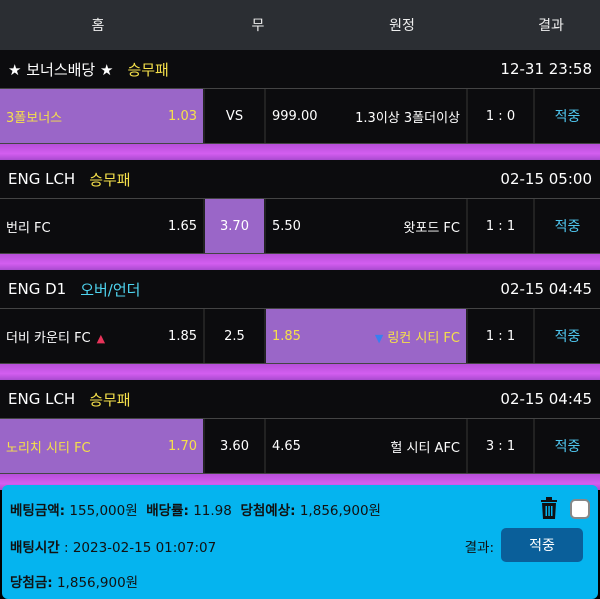 The height and width of the screenshot is (599, 600). What do you see at coordinates (167, 511) in the screenshot?
I see `odds-label: 배당률:` at bounding box center [167, 511].